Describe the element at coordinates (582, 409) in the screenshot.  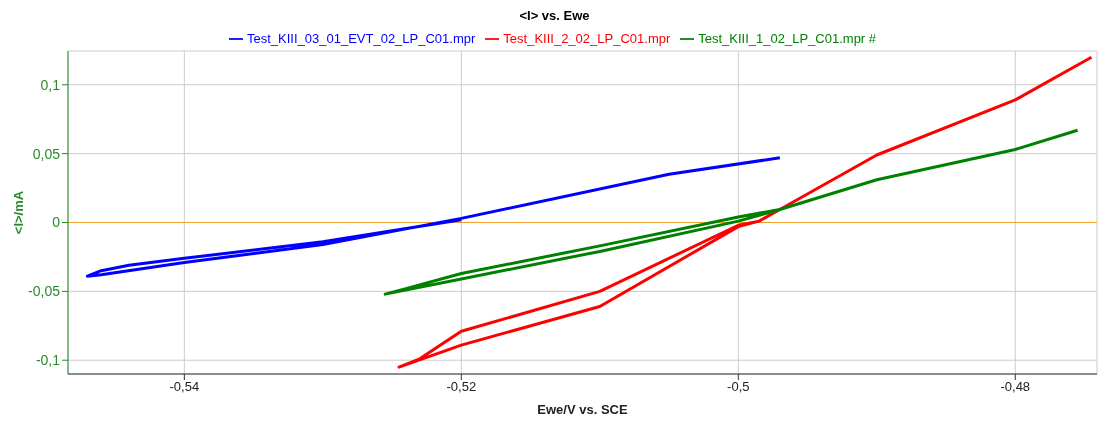
I see `x-axis-title: Ewe/V vs. SCE` at that location.